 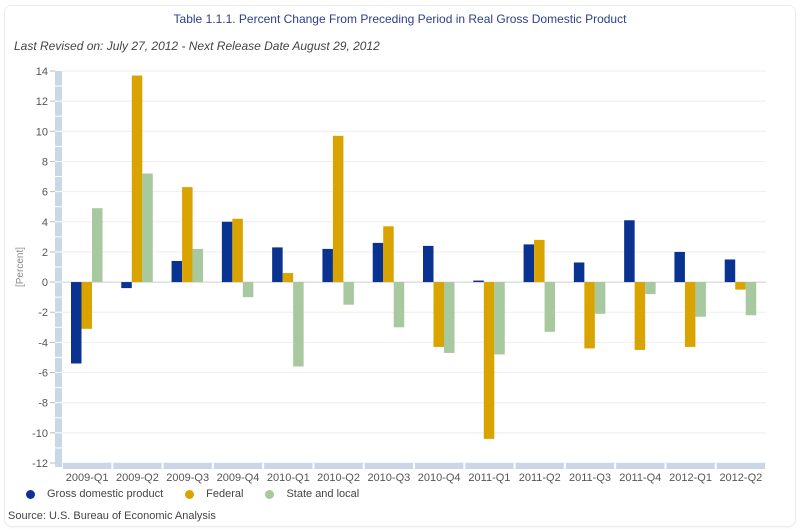 I want to click on y-tick-label: 10, so click(x=42, y=132).